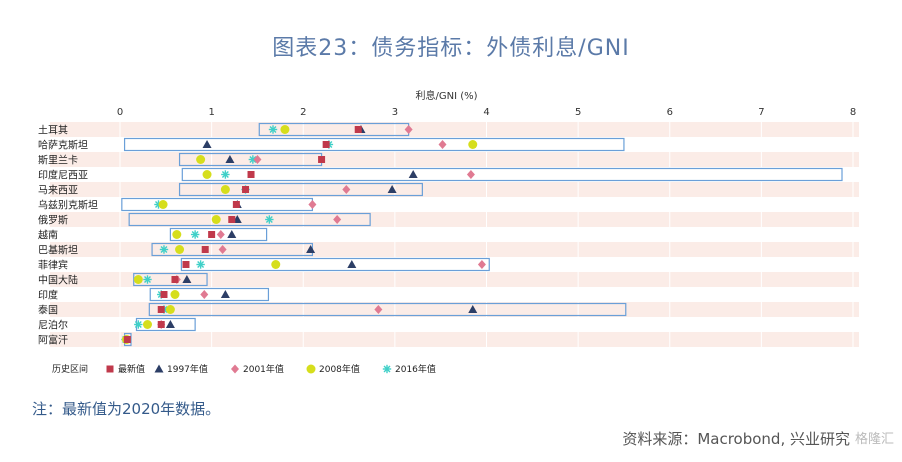 The height and width of the screenshot is (462, 902). What do you see at coordinates (853, 112) in the screenshot?
I see `x-tick-label: 8` at bounding box center [853, 112].